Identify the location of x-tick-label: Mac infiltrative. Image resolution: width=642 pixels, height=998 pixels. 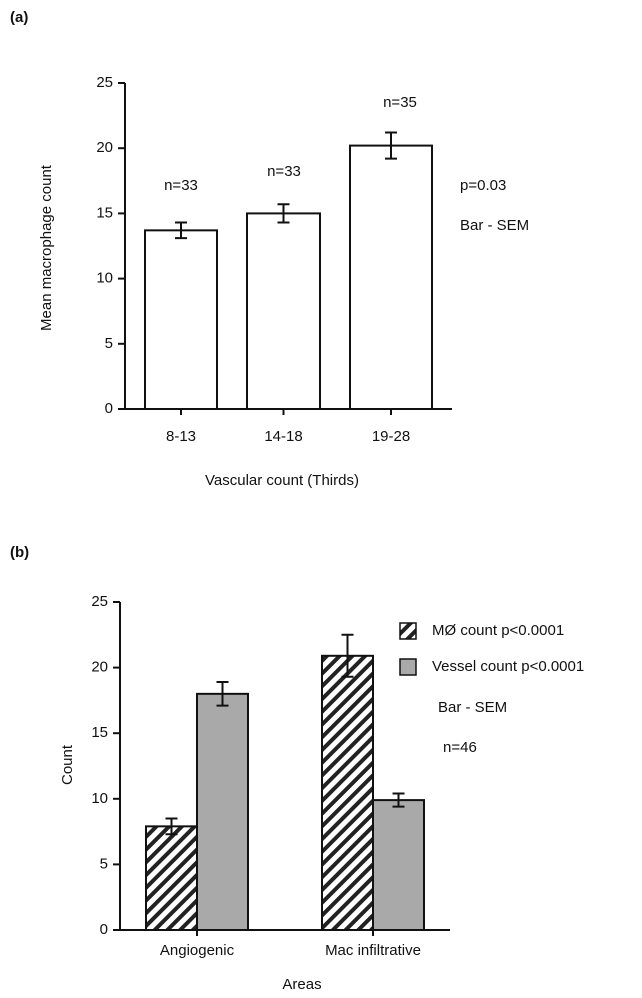
(373, 950).